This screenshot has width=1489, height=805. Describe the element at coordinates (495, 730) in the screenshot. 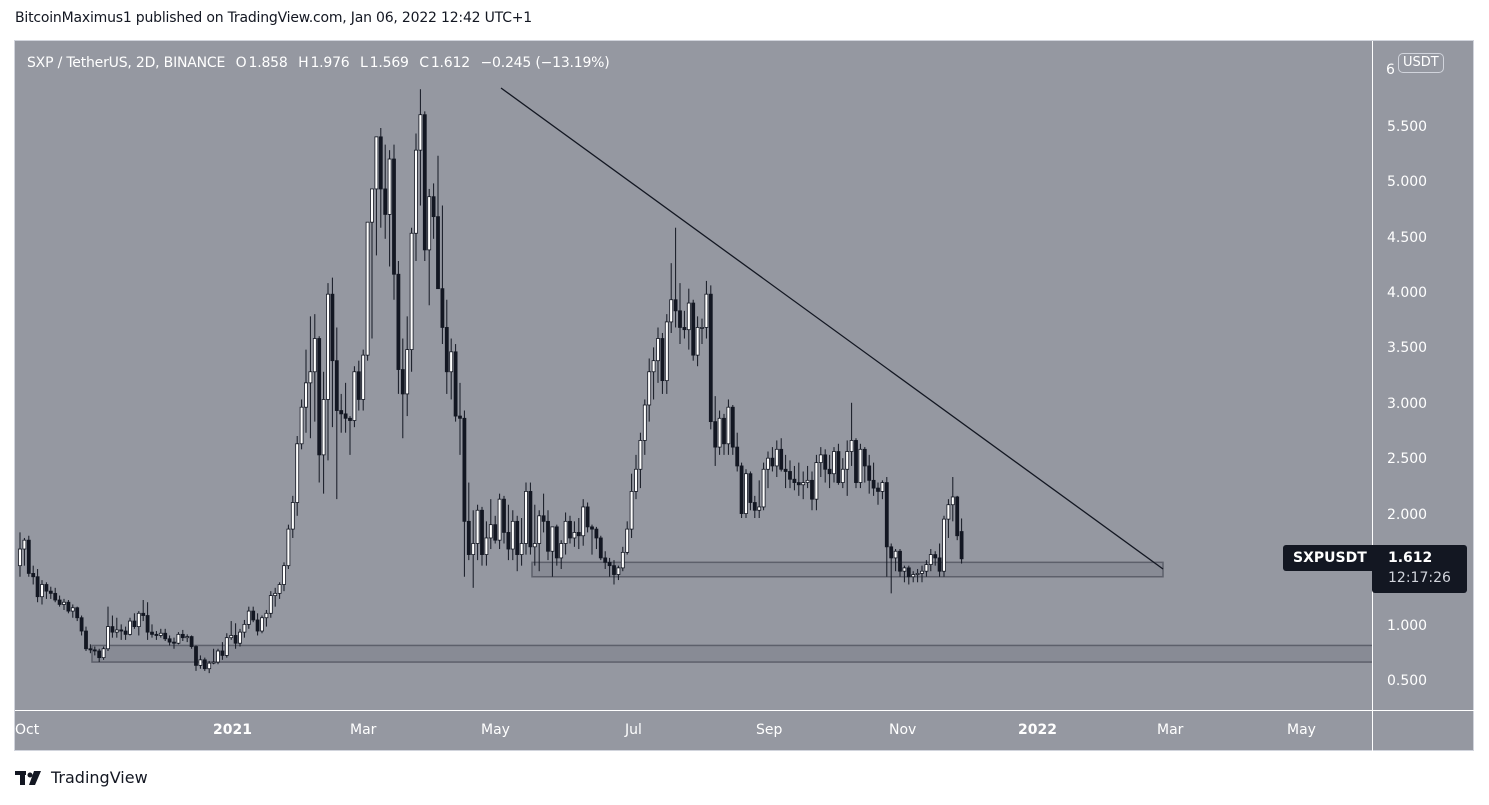

I see `time-tick: May` at that location.